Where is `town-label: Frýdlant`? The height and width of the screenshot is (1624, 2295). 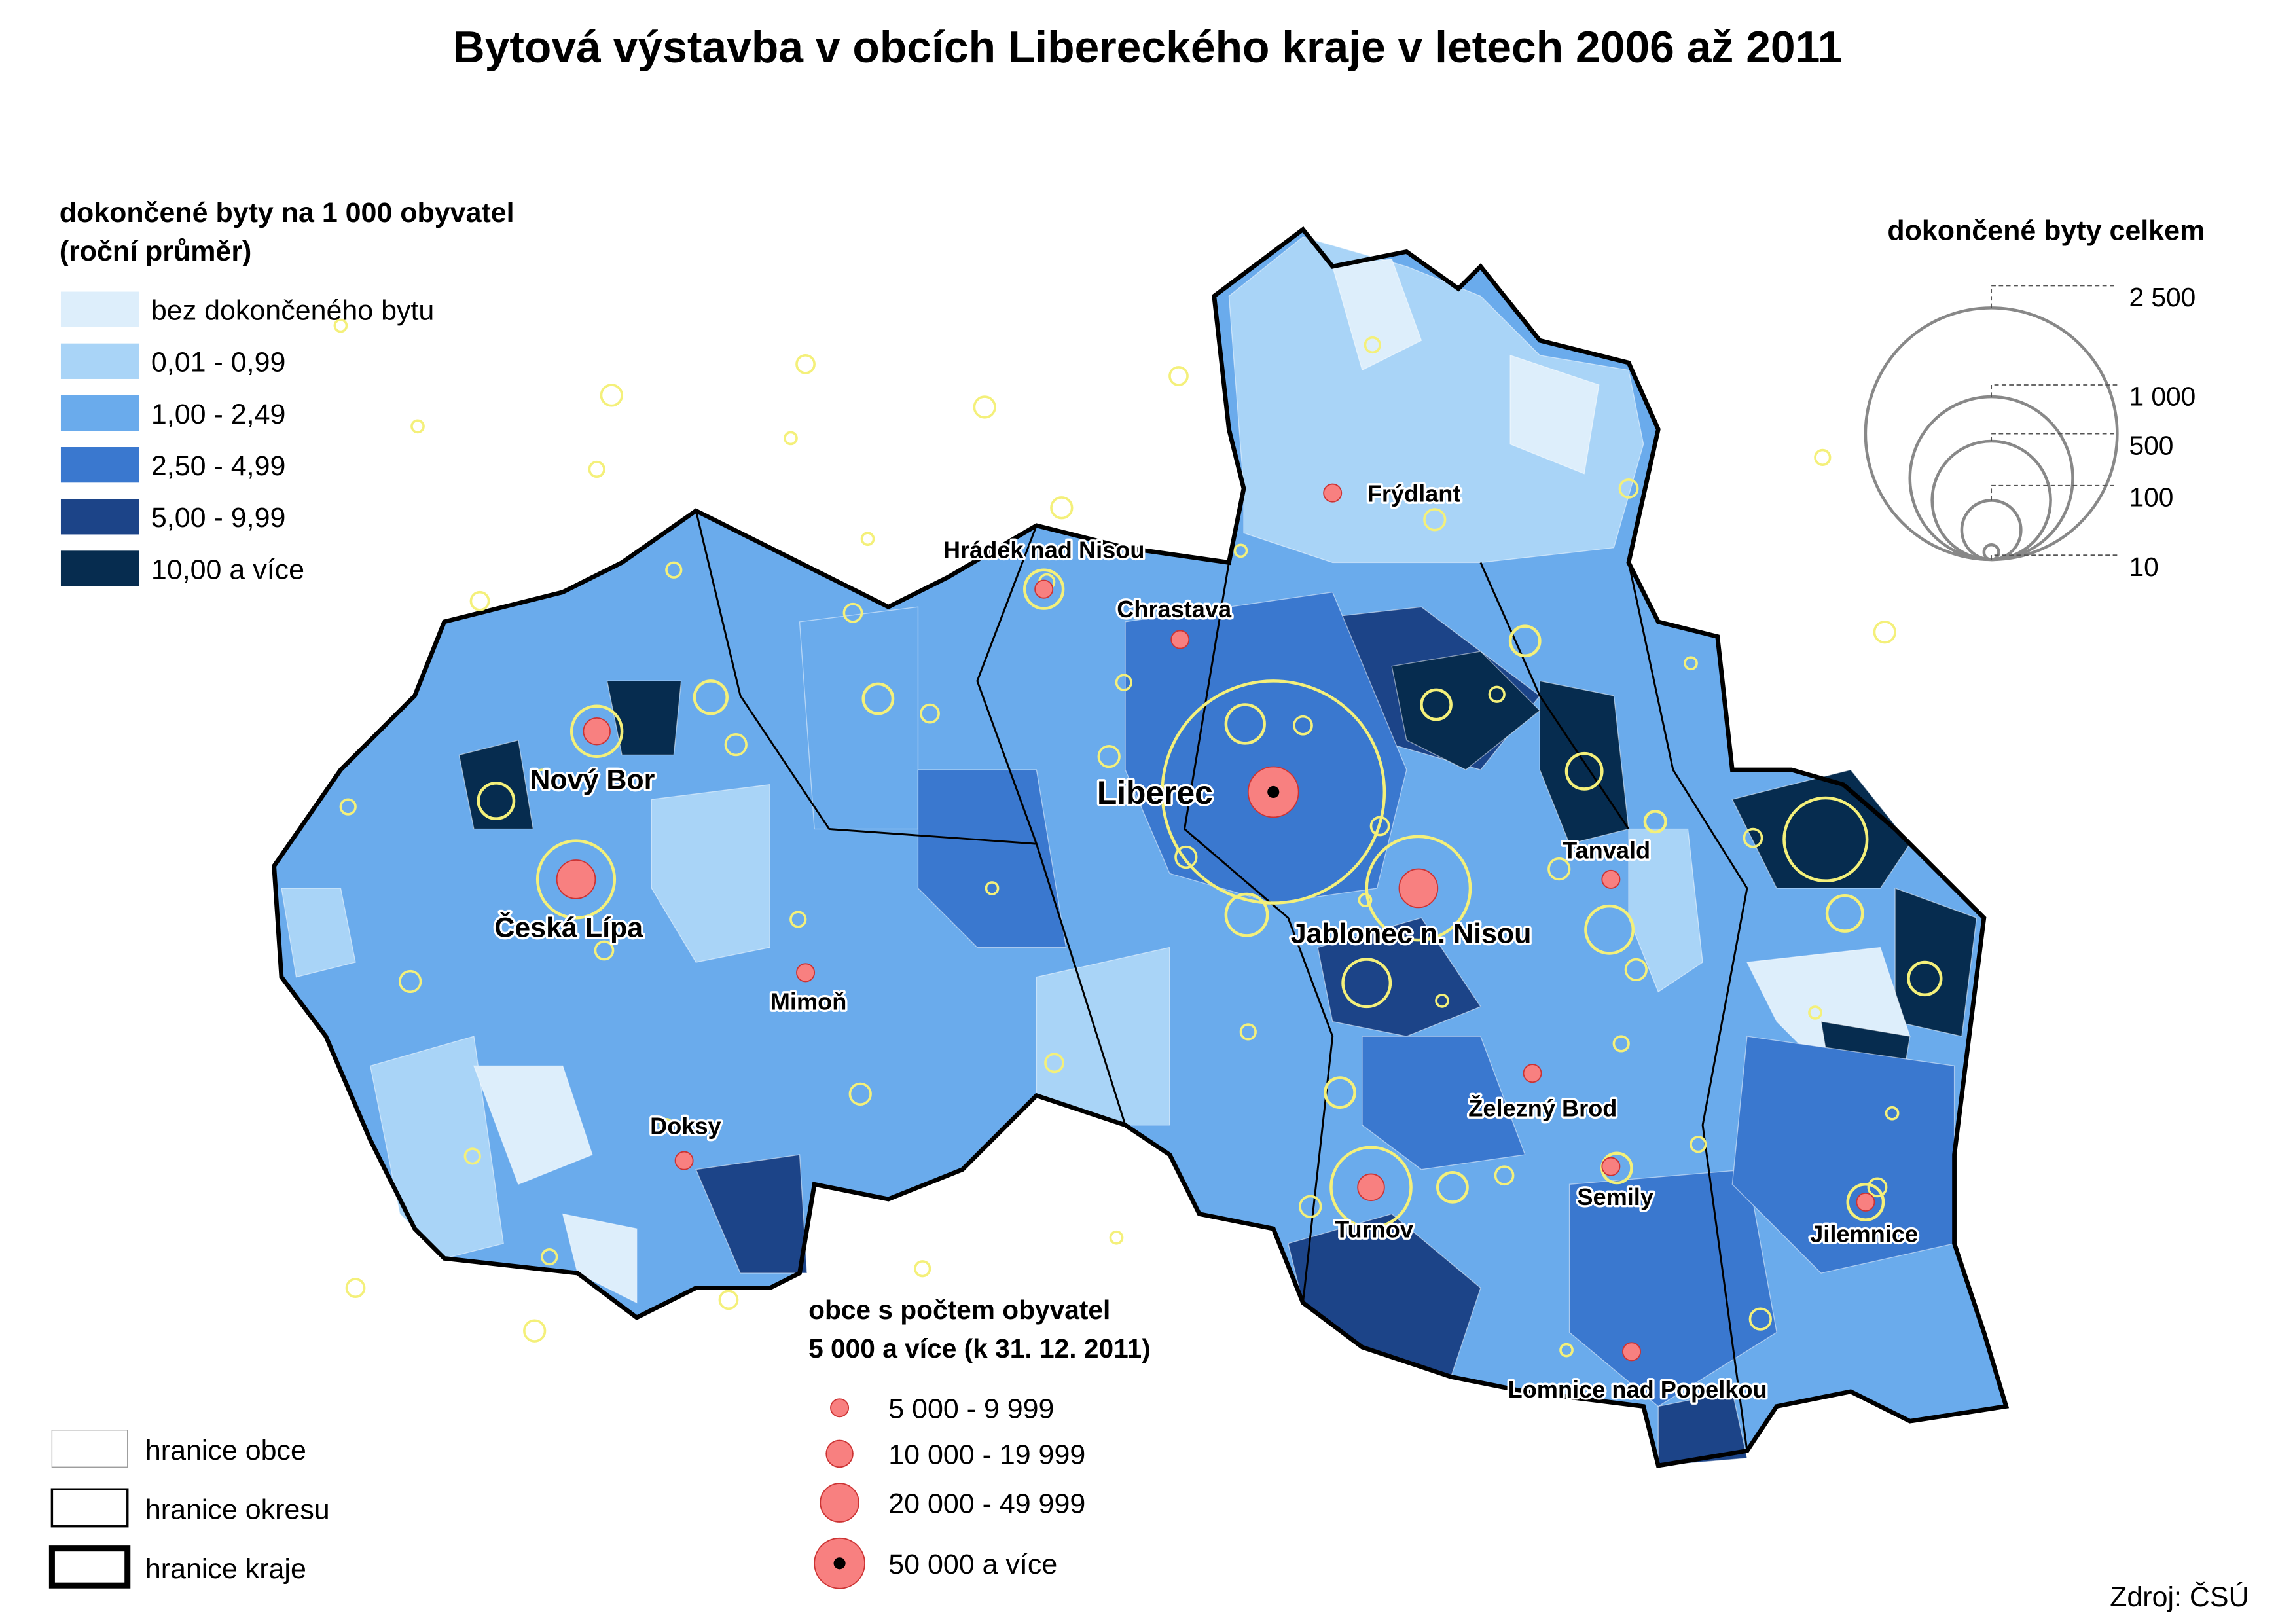
town-label: Frýdlant is located at coordinates (1414, 493).